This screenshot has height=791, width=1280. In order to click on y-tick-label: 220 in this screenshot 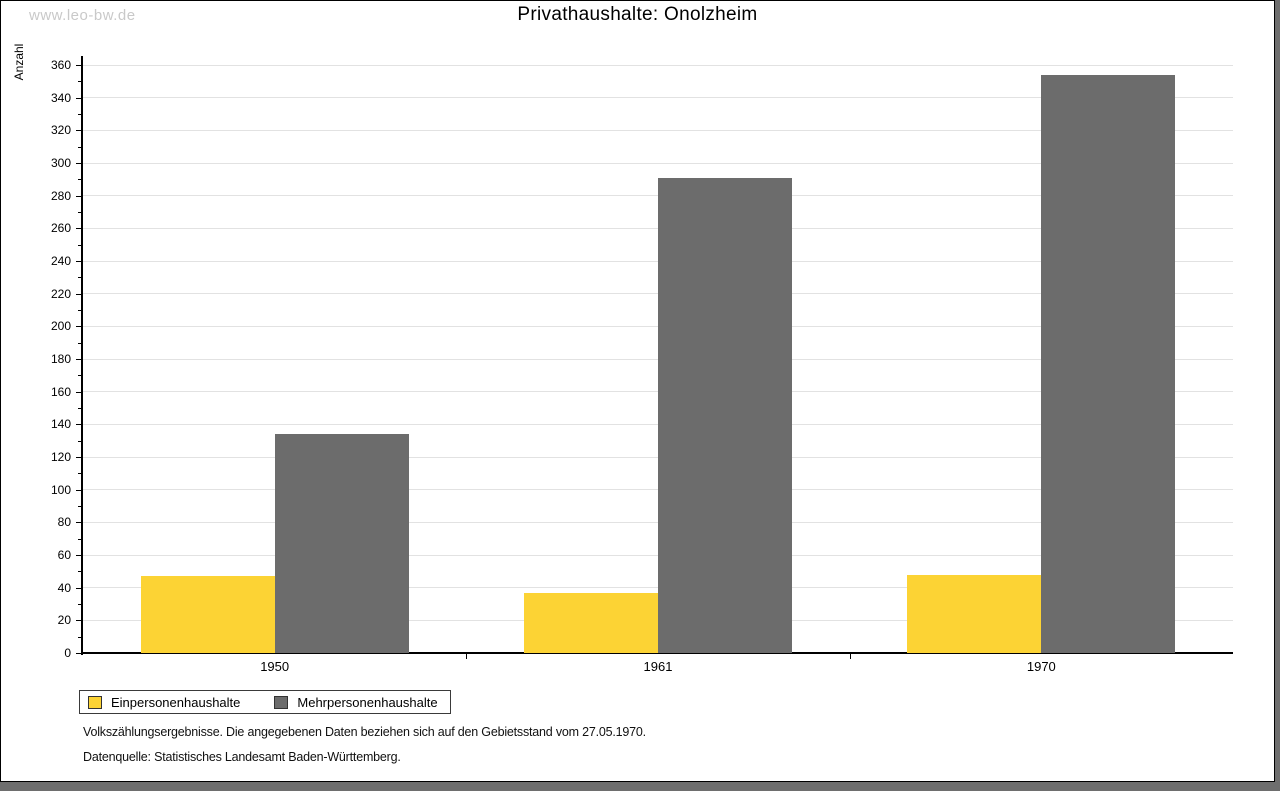, I will do `click(60, 293)`.